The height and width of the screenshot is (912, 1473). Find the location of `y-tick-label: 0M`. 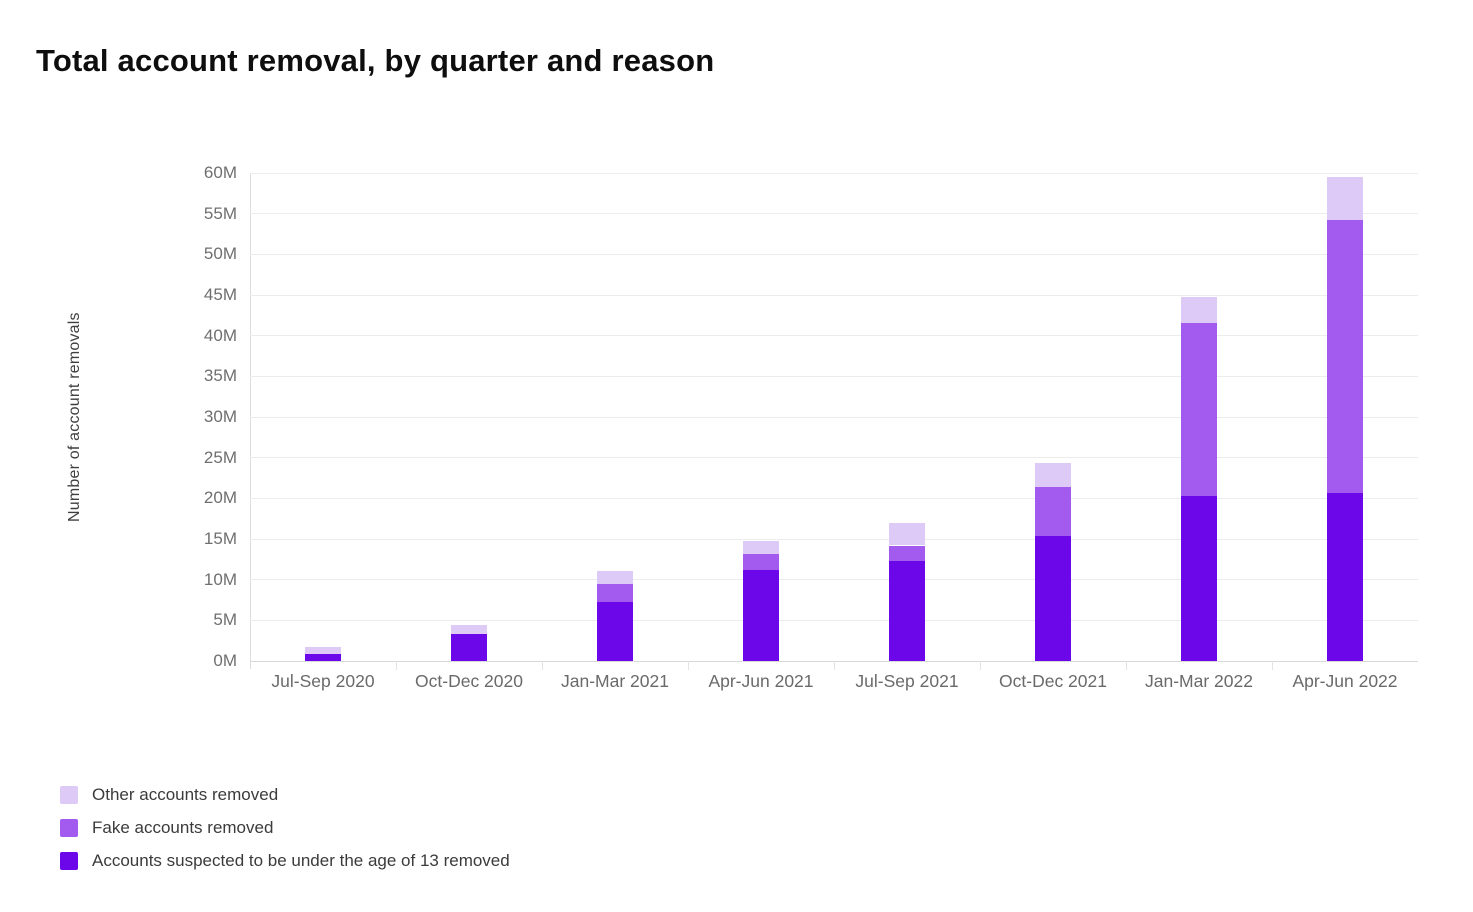

y-tick-label: 0M is located at coordinates (225, 660).